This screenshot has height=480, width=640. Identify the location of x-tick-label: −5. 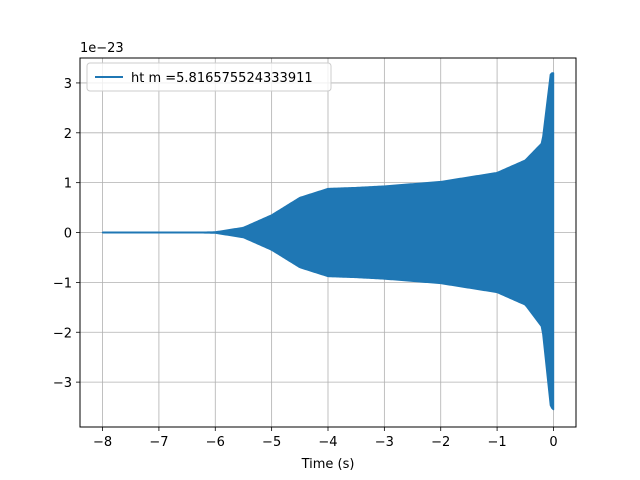
(271, 442).